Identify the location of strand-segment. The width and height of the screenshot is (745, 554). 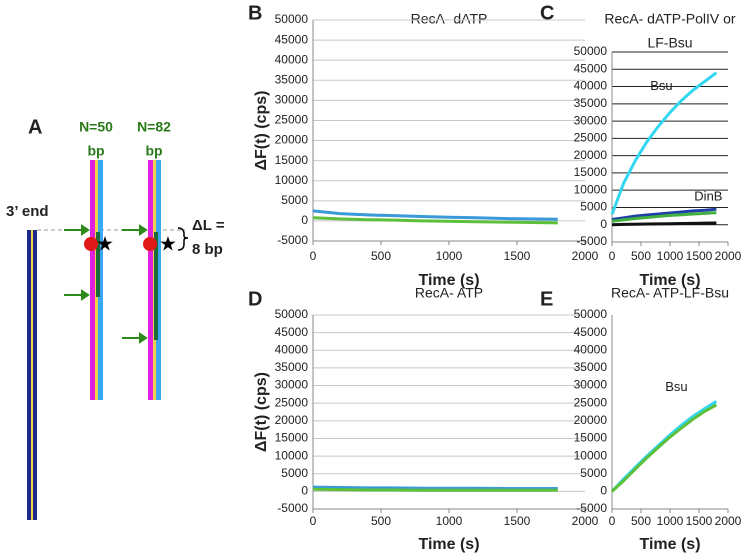
(156, 286).